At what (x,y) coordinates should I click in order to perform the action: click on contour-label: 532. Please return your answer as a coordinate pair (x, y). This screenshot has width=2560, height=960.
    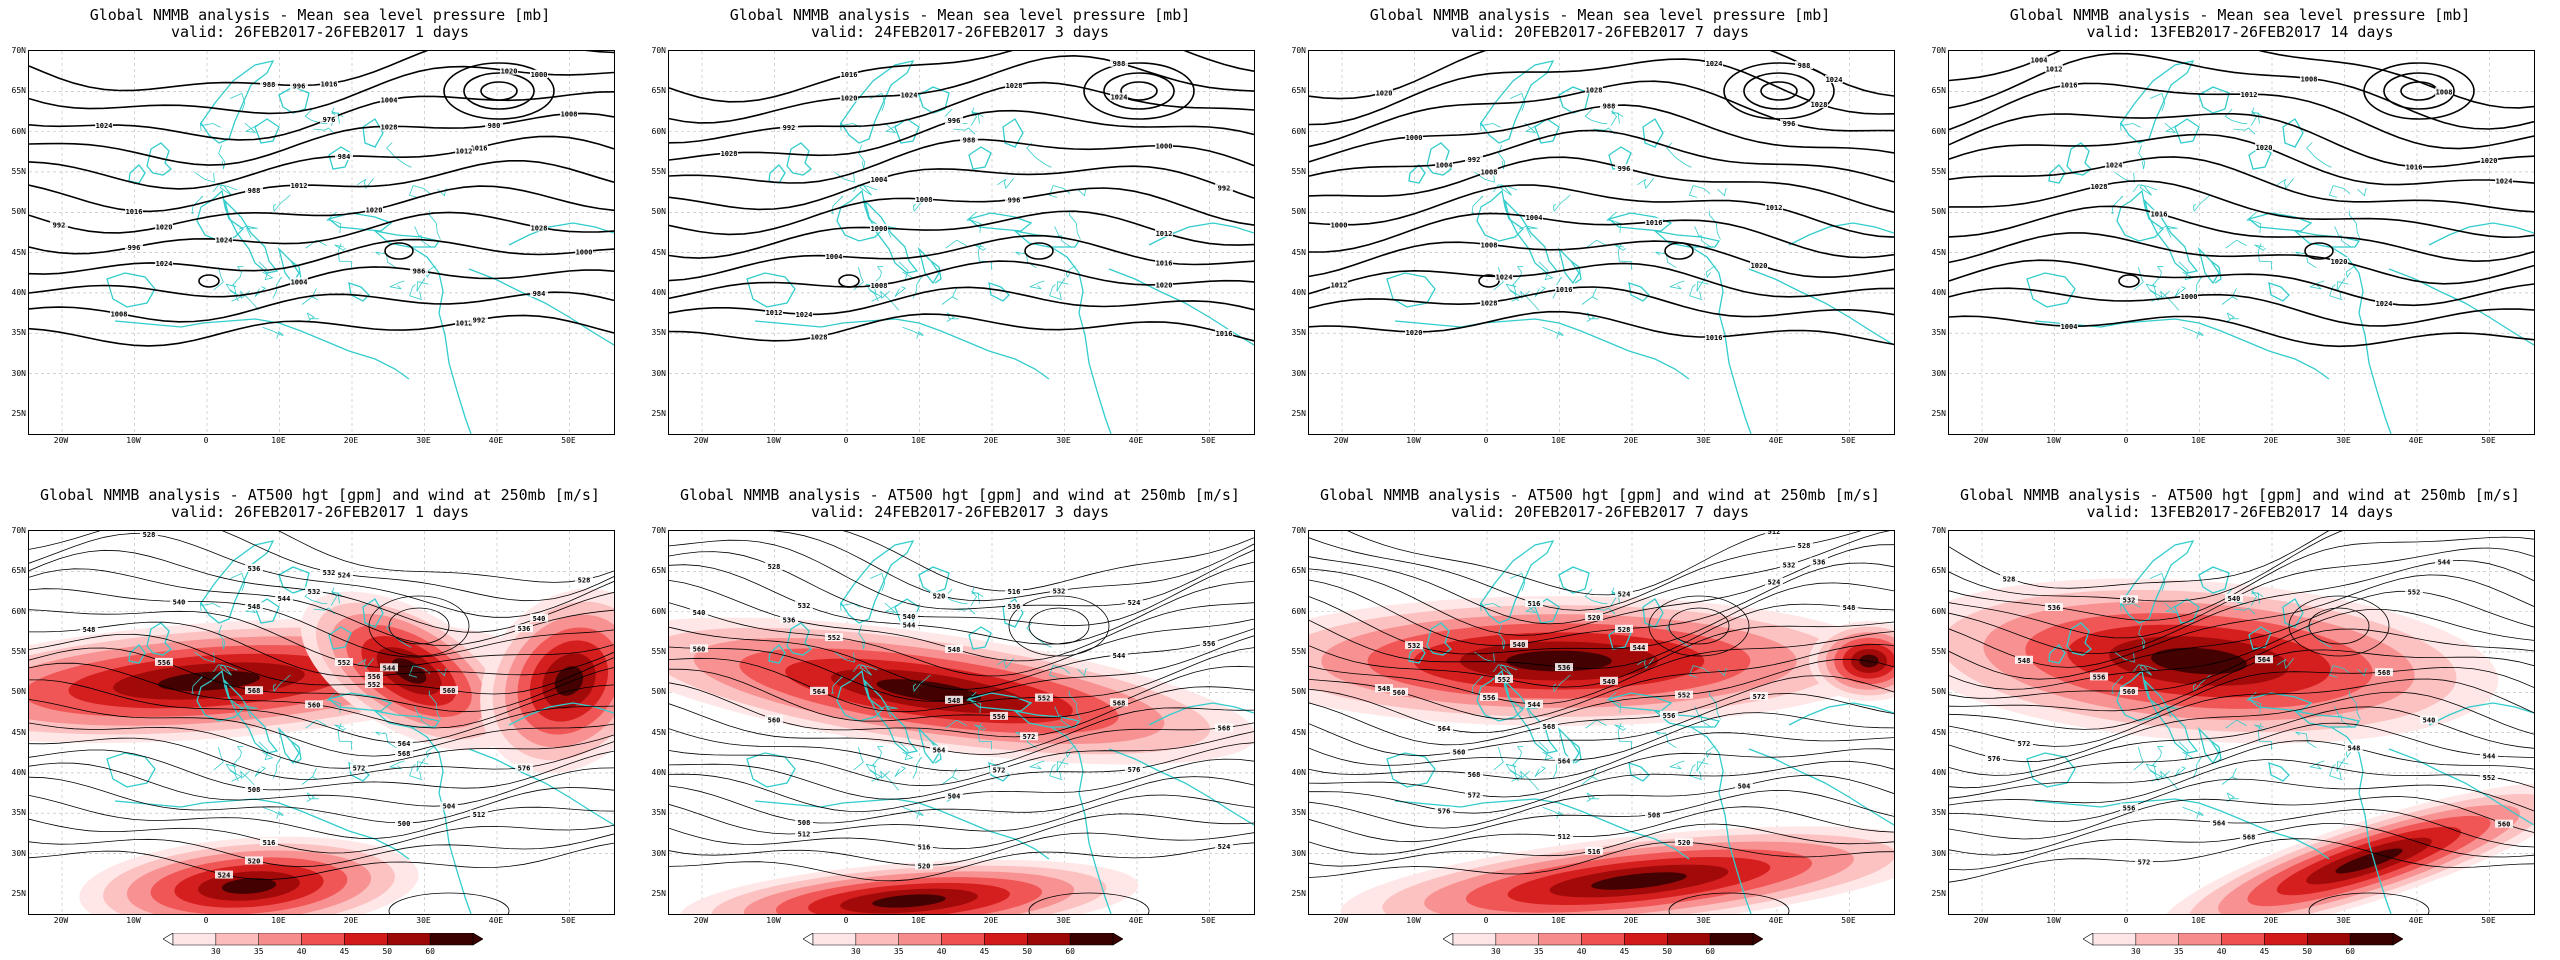
    Looking at the image, I should click on (314, 592).